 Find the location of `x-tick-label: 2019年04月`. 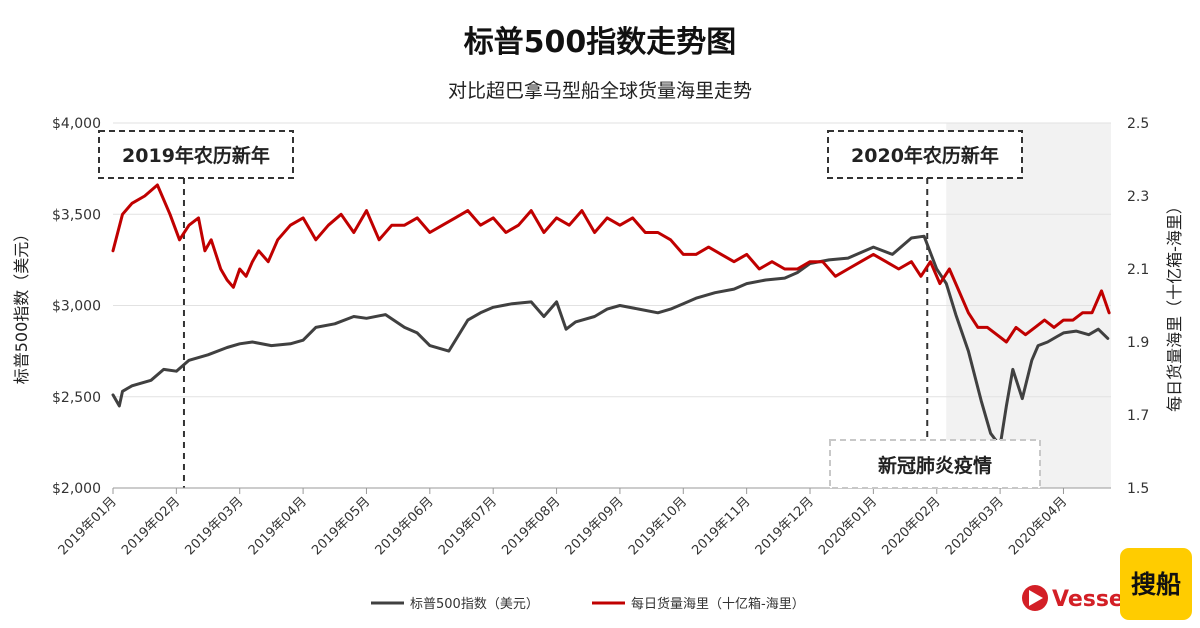

x-tick-label: 2019年04月 is located at coordinates (278, 526).